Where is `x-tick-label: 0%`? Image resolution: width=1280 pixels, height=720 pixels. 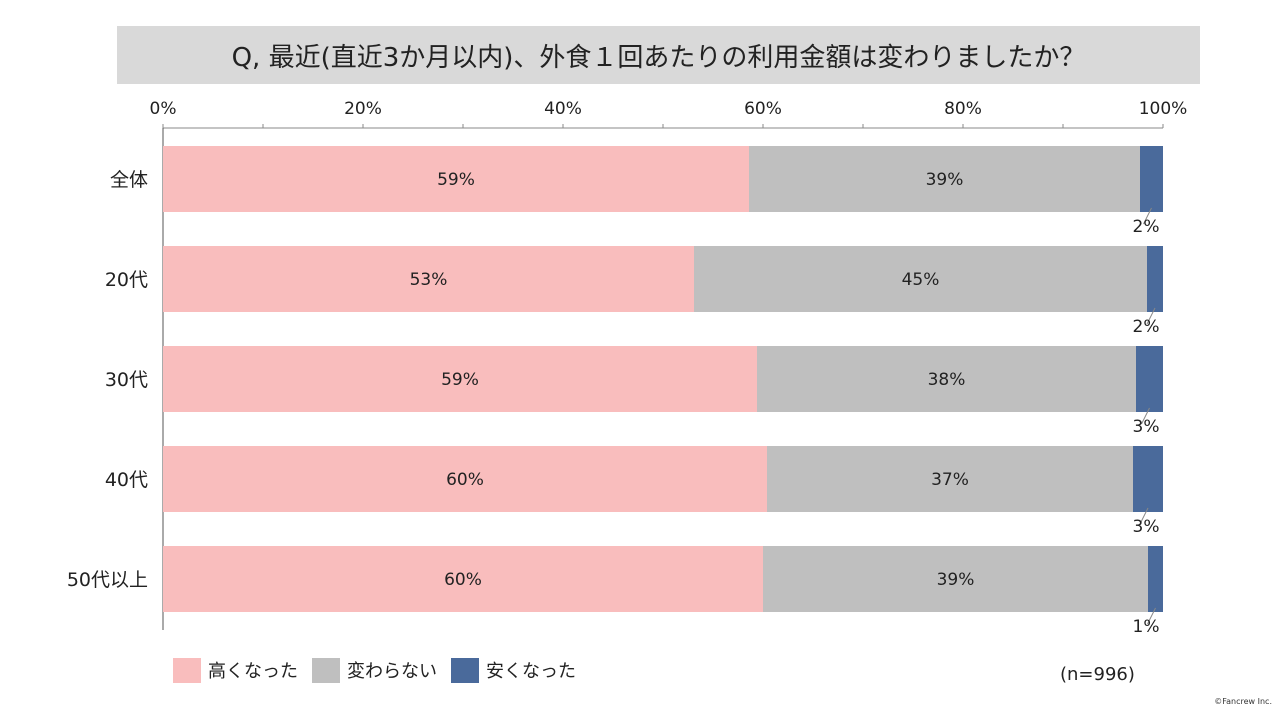
x-tick-label: 0% is located at coordinates (163, 109).